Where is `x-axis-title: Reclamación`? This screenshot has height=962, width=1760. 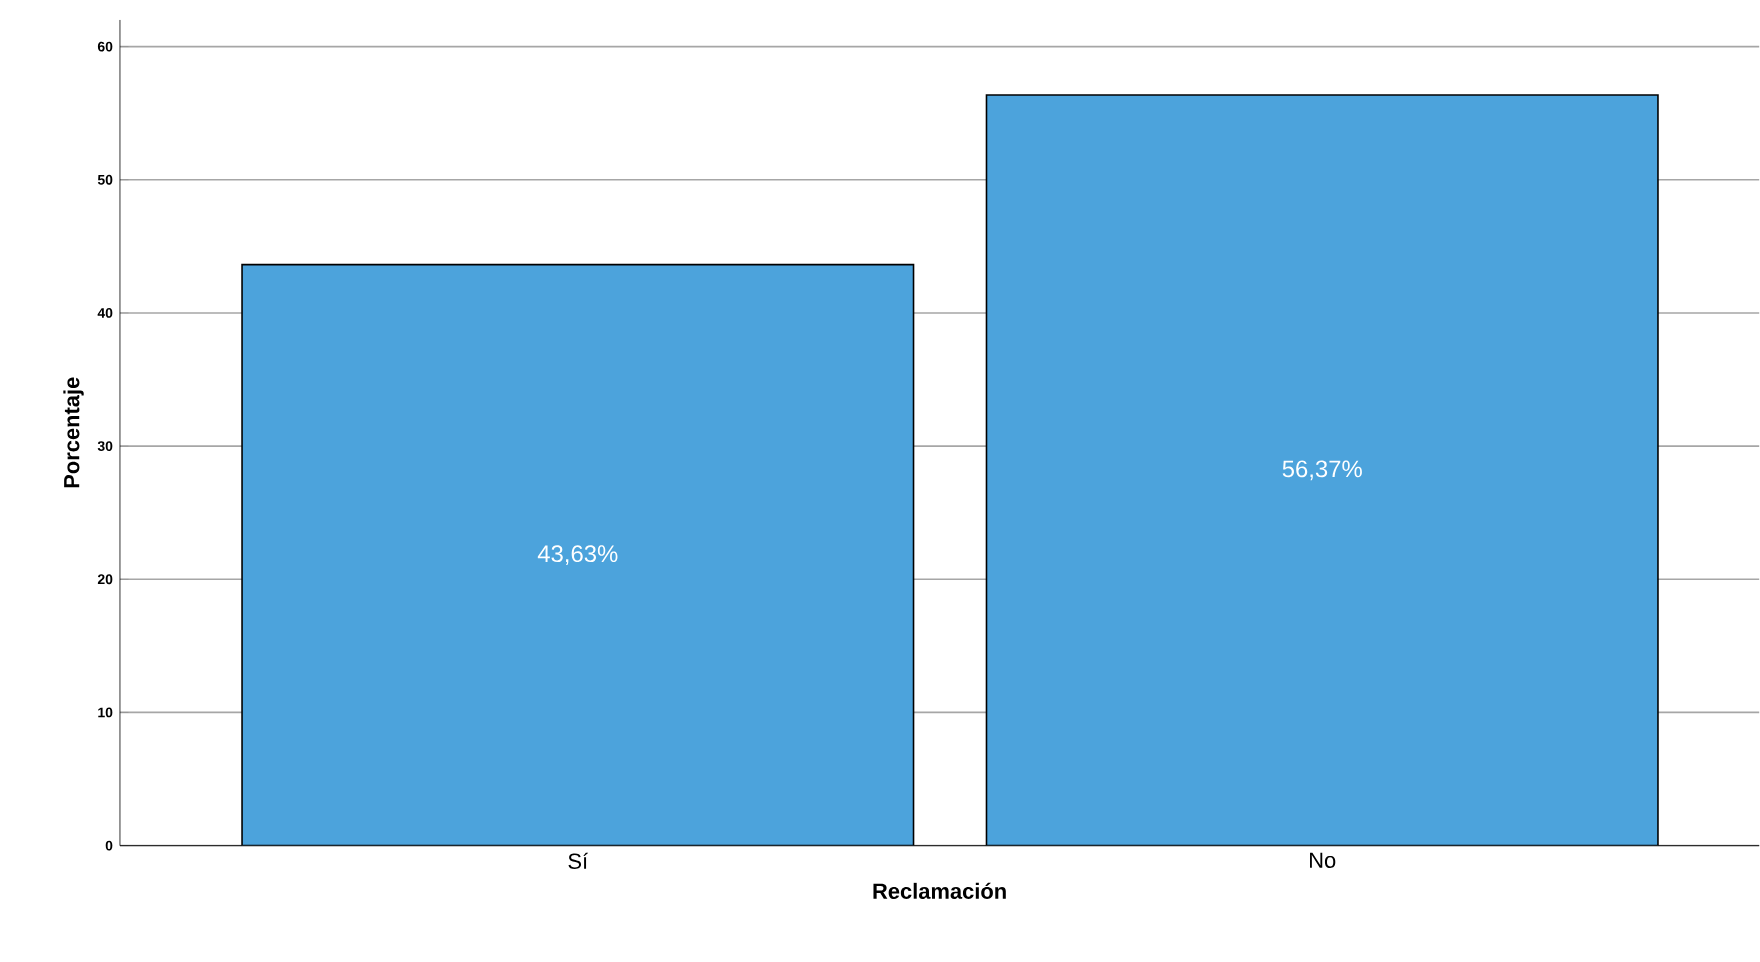
x-axis-title: Reclamación is located at coordinates (939, 891).